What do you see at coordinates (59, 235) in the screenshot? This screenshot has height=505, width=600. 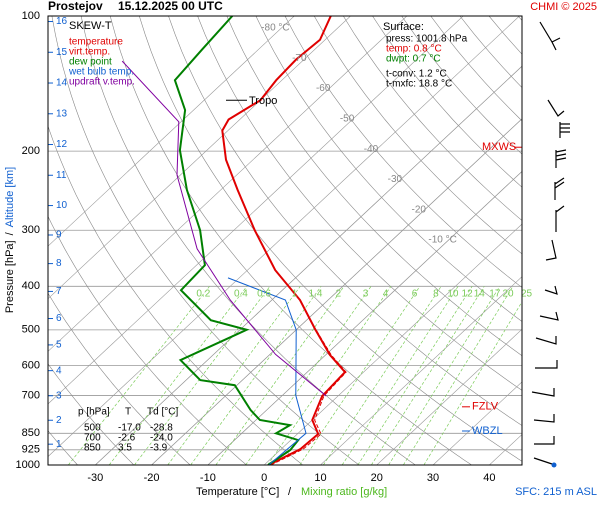 I see `y2-tick-label: 9` at bounding box center [59, 235].